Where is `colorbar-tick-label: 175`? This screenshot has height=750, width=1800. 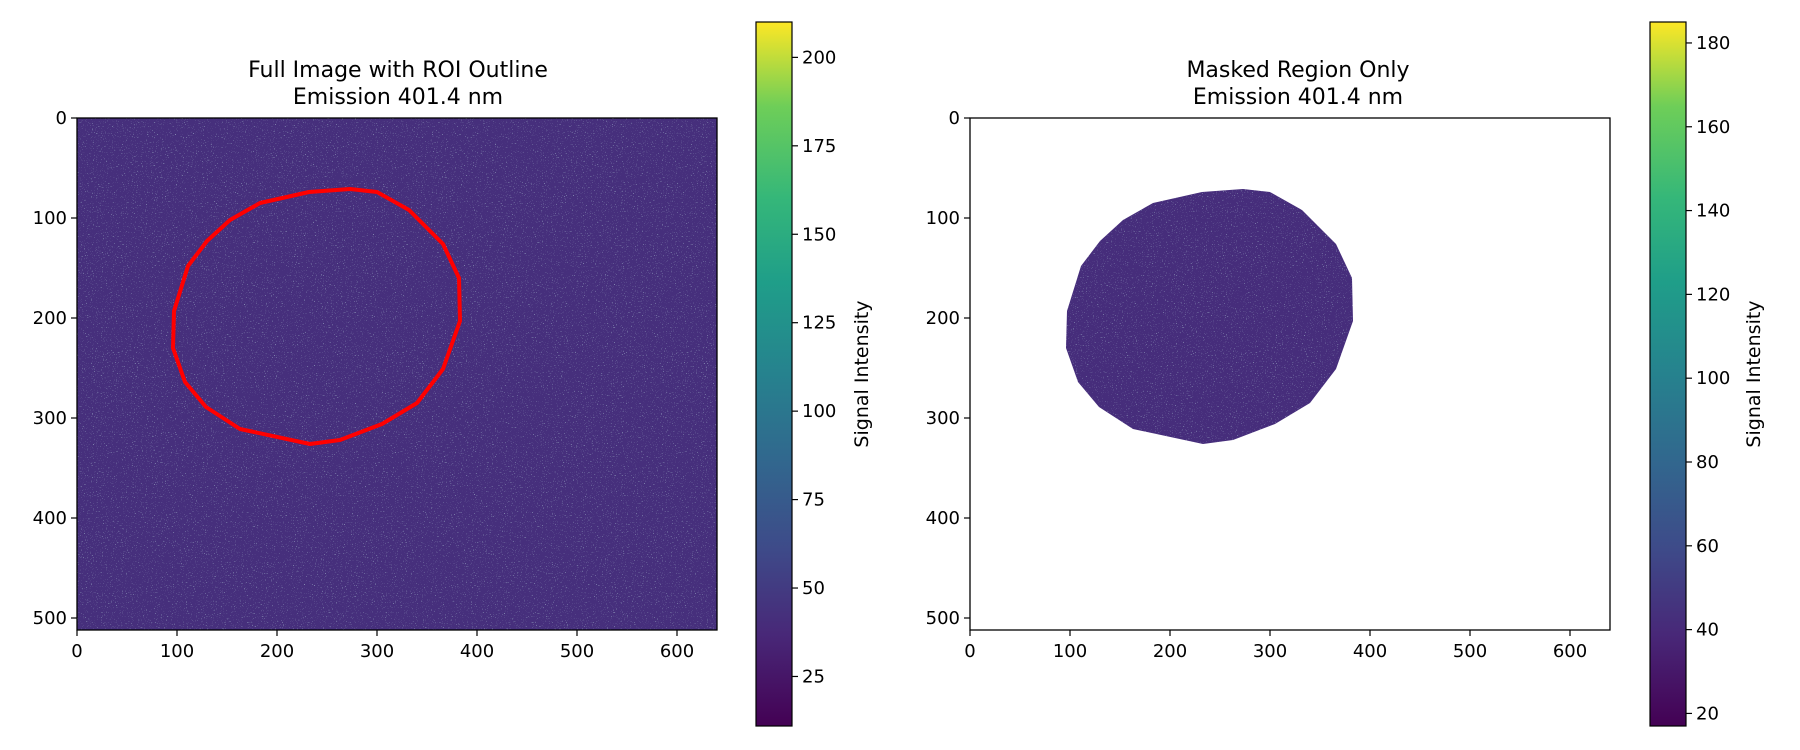
colorbar-tick-label: 175 is located at coordinates (819, 146).